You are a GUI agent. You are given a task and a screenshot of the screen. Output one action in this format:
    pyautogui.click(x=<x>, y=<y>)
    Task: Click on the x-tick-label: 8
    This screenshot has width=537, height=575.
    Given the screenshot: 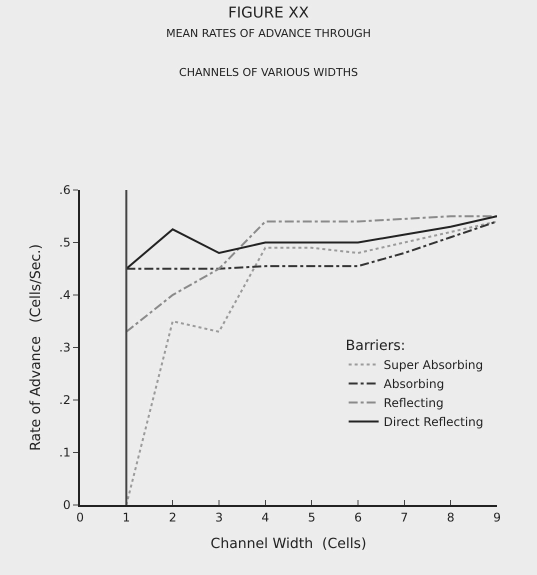 What is the action you would take?
    pyautogui.click(x=450, y=517)
    